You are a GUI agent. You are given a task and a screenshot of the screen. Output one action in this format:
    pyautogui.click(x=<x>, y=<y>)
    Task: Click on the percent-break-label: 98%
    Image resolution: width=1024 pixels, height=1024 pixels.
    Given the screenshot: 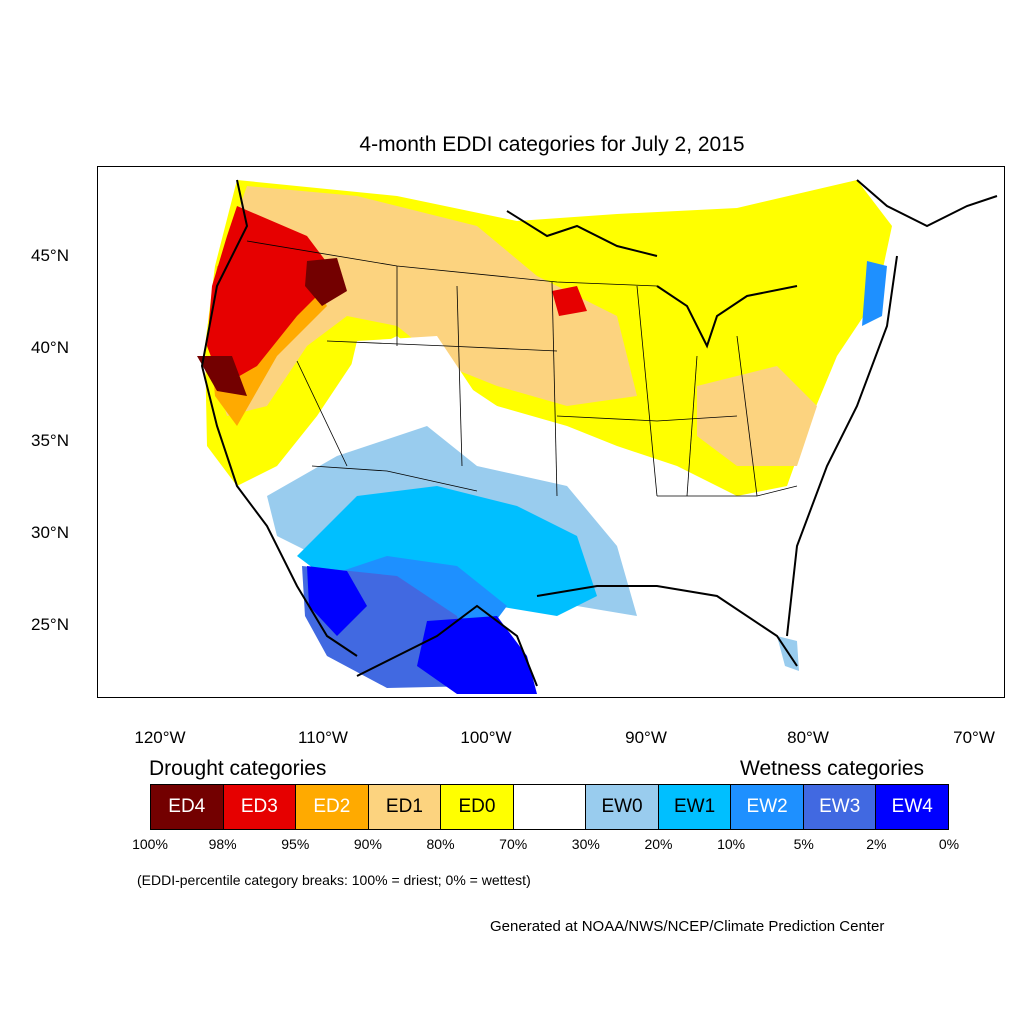 What is the action you would take?
    pyautogui.click(x=222, y=844)
    